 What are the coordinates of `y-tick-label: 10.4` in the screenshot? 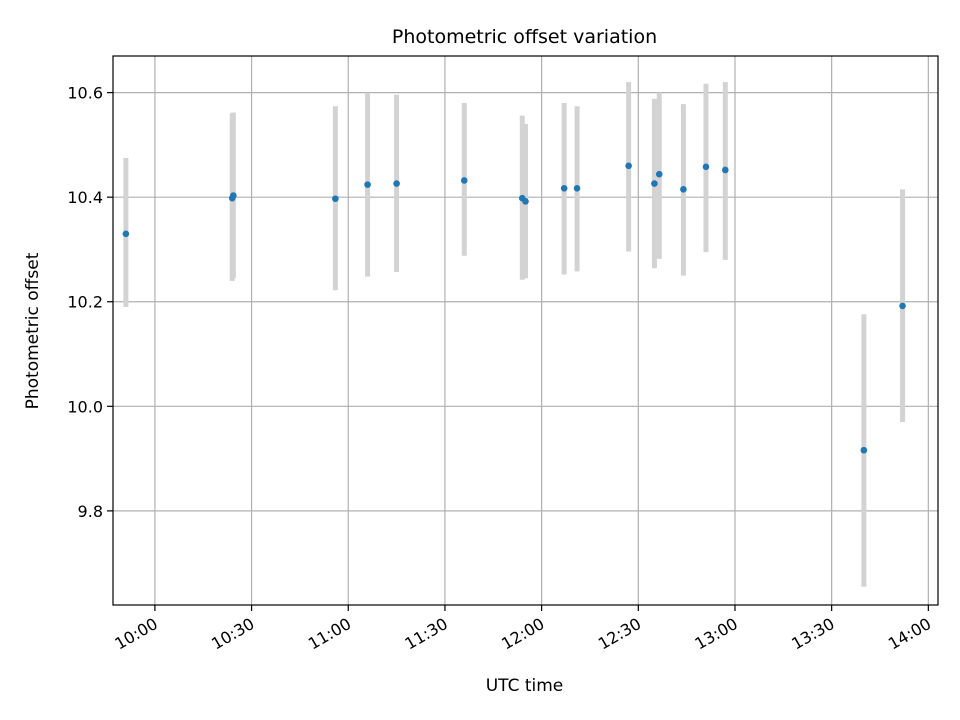 It's located at (85, 197).